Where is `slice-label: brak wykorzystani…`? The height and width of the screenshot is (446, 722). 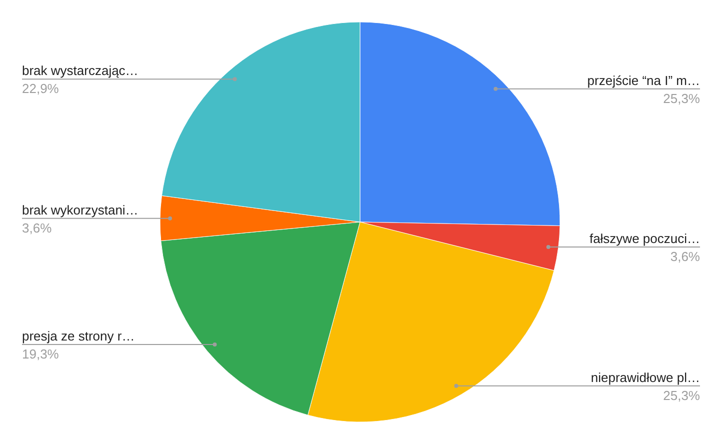 slice-label: brak wykorzystani… is located at coordinates (80, 210).